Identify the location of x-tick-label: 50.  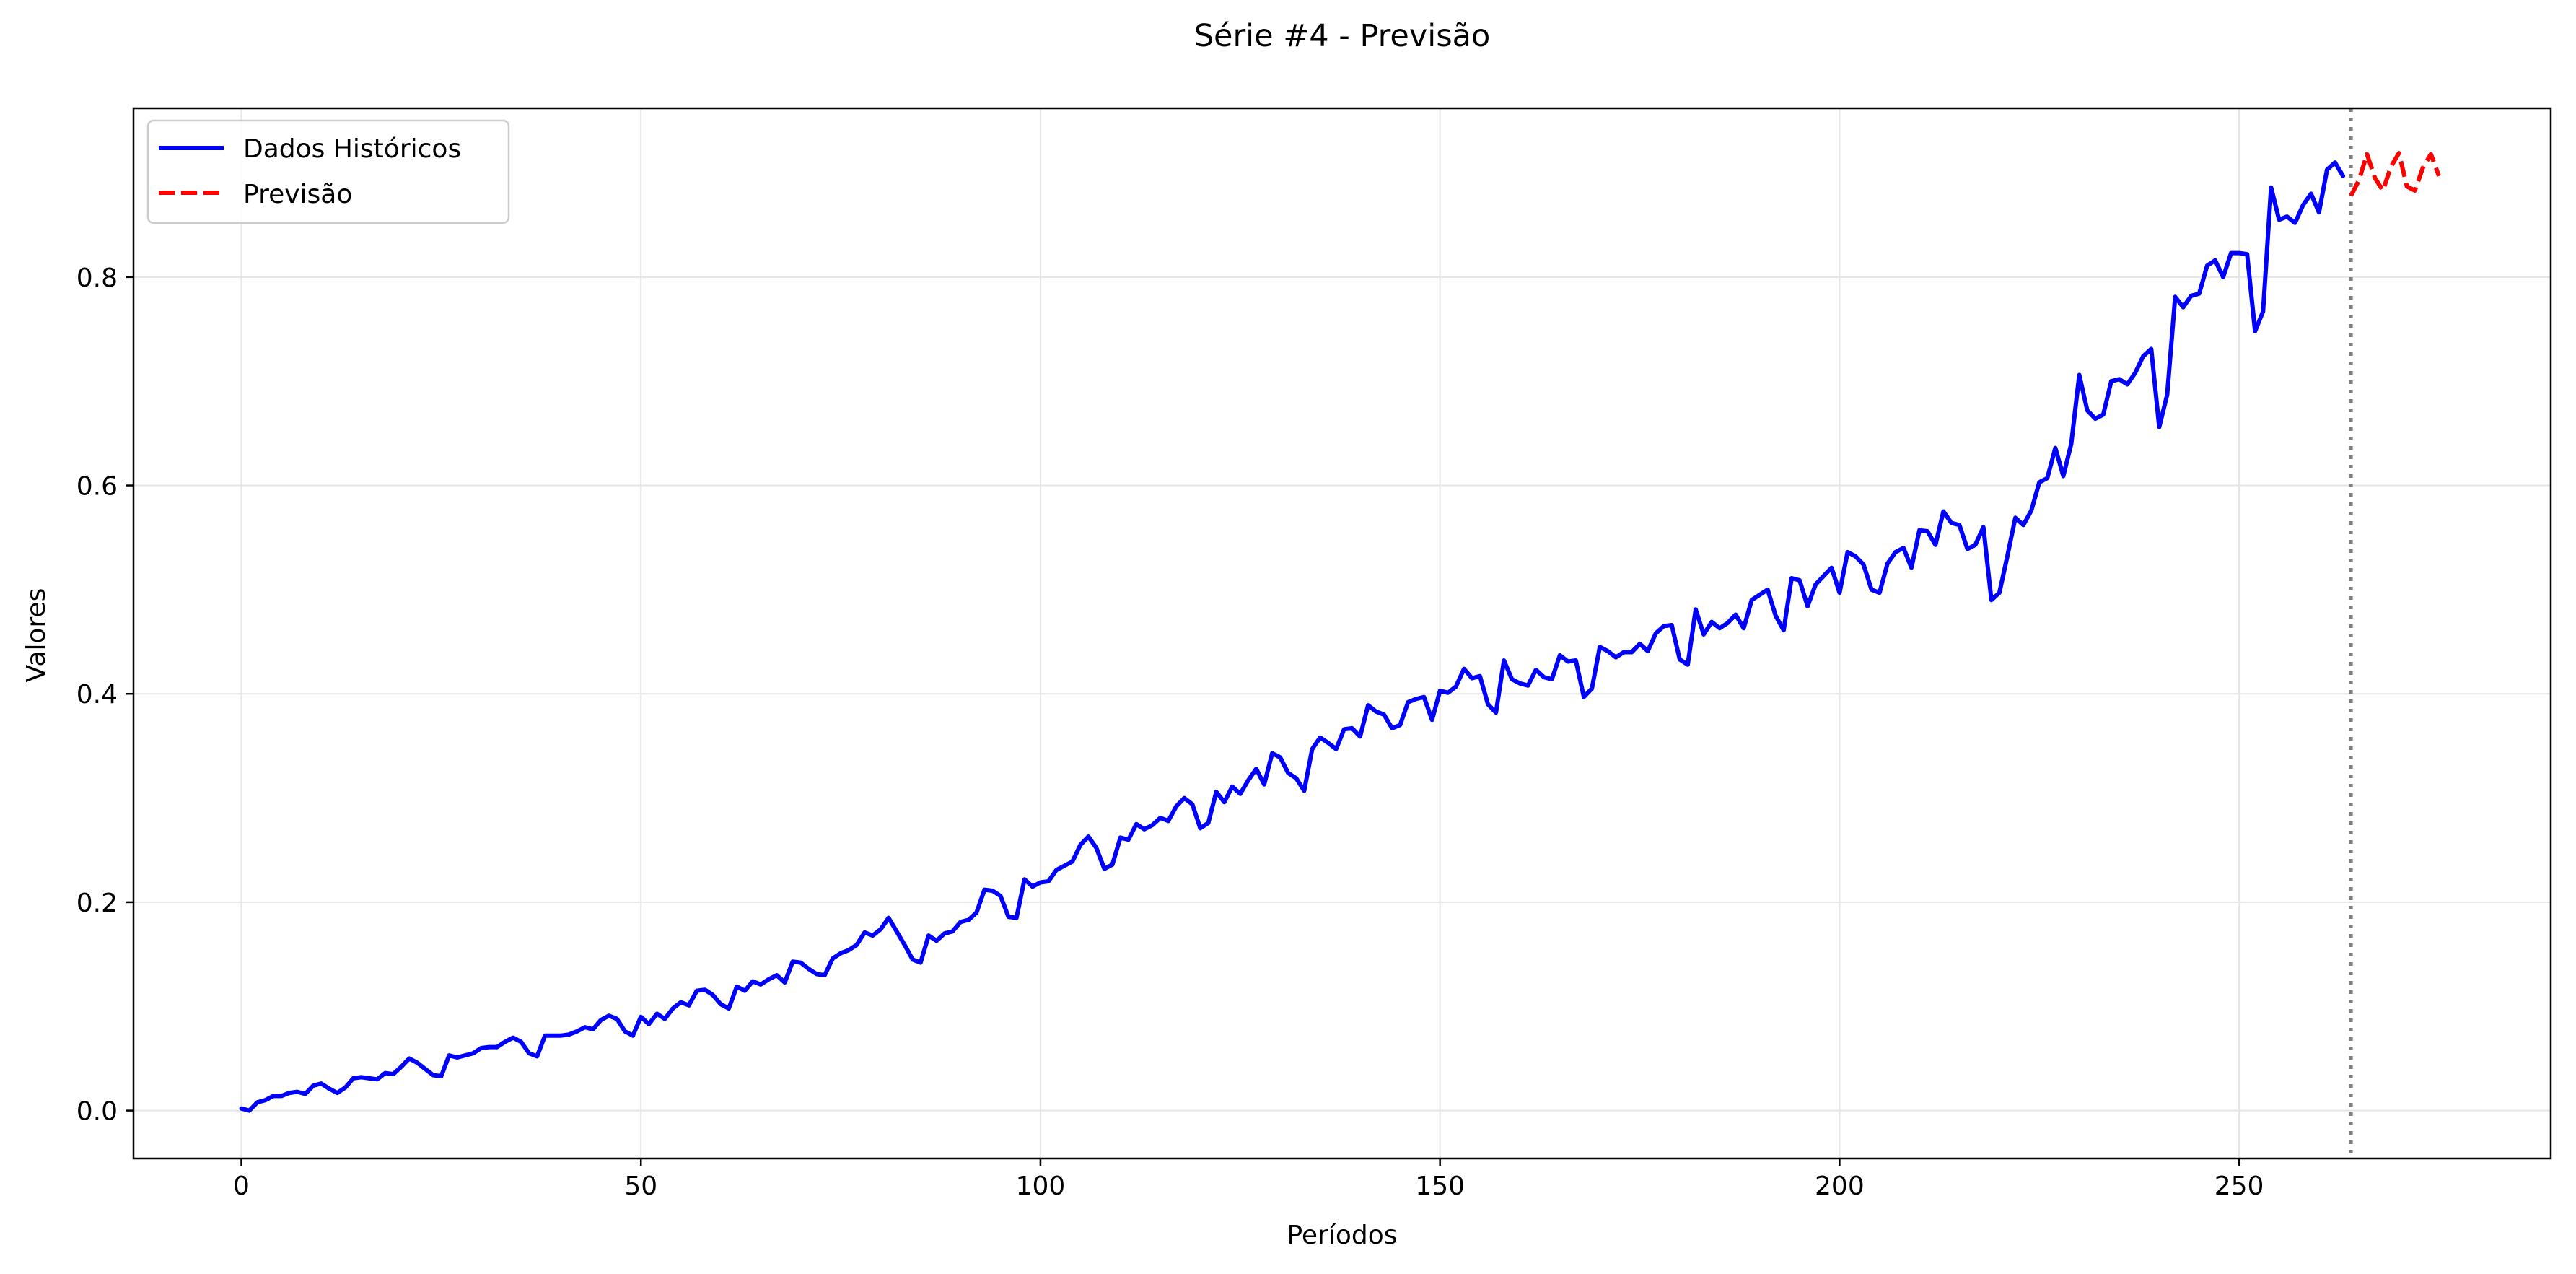
(640, 1186).